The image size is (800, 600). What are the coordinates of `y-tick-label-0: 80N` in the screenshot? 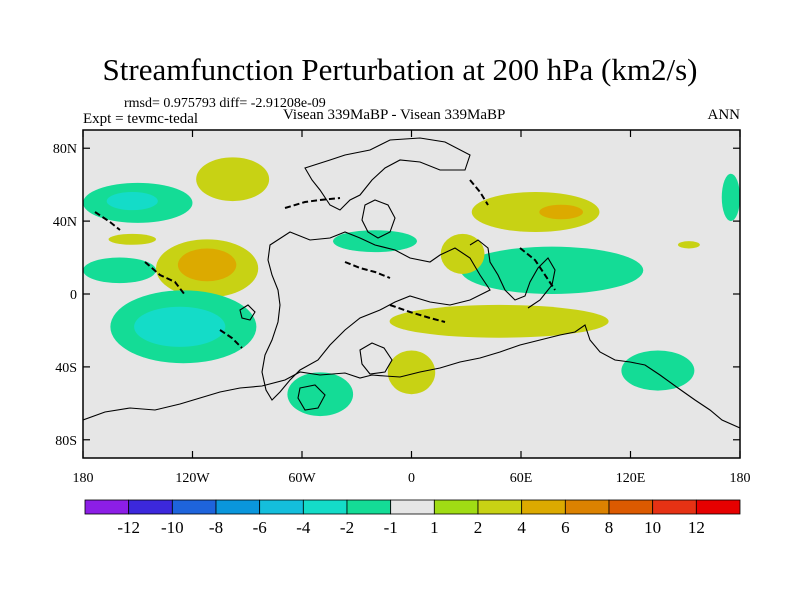 It's located at (65, 149).